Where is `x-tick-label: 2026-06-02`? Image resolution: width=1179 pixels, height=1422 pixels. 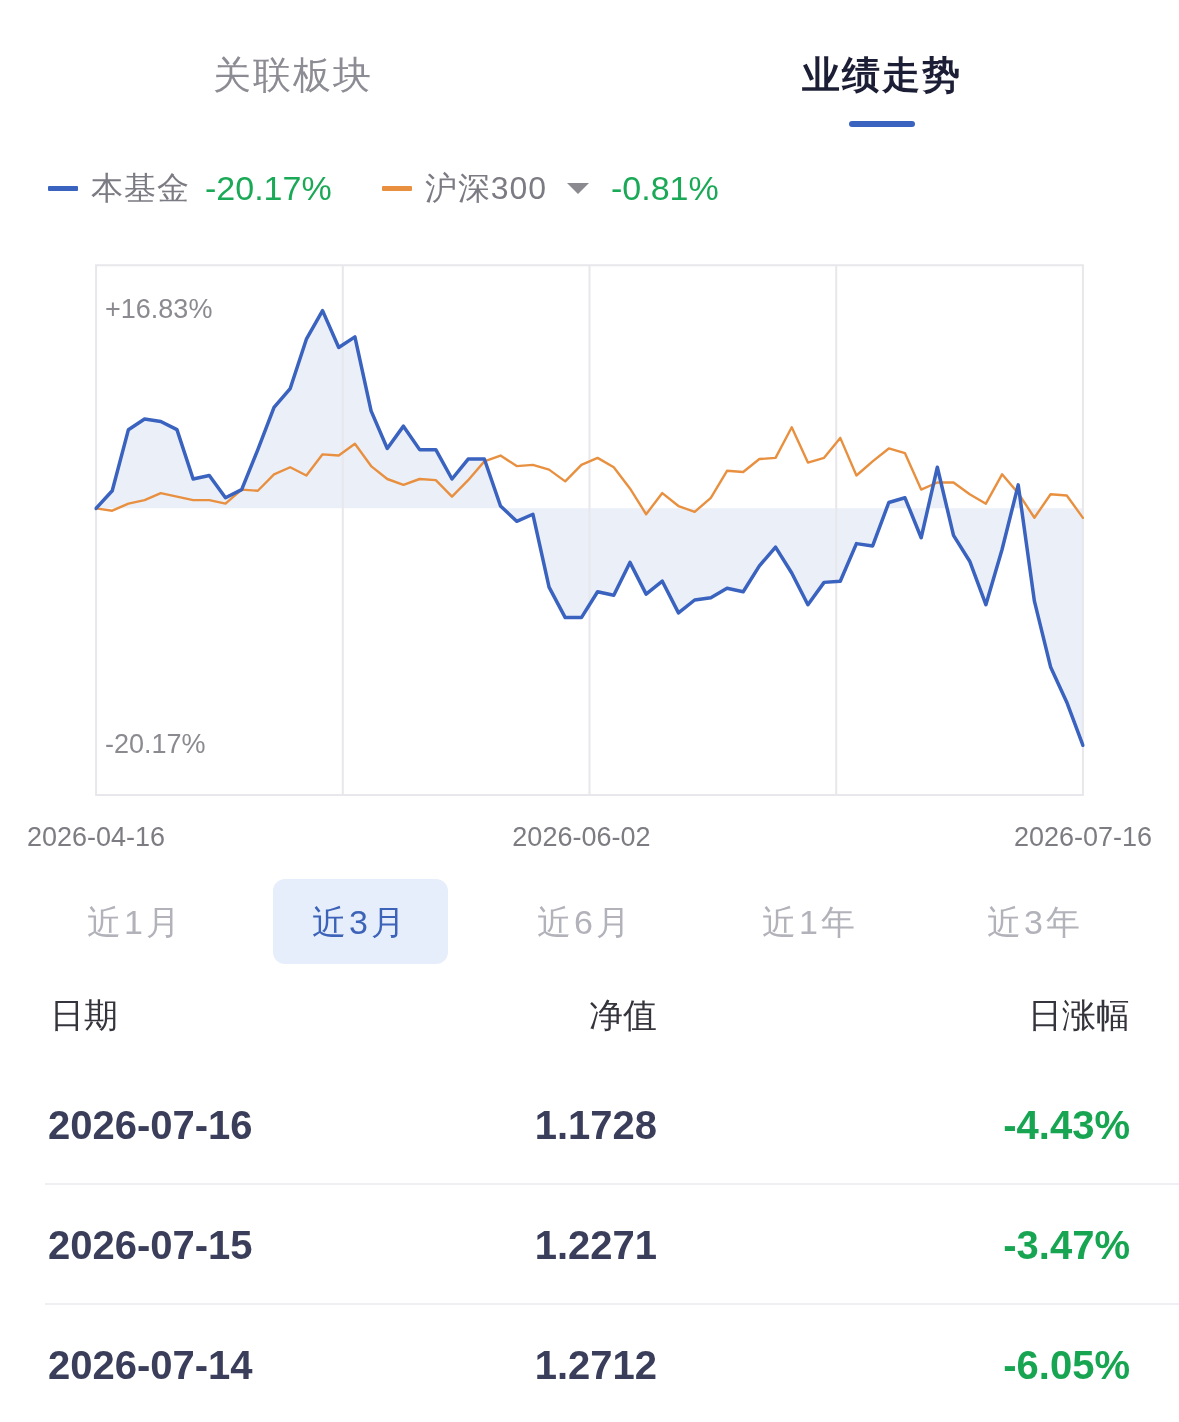
x-tick-label: 2026-06-02 is located at coordinates (581, 836).